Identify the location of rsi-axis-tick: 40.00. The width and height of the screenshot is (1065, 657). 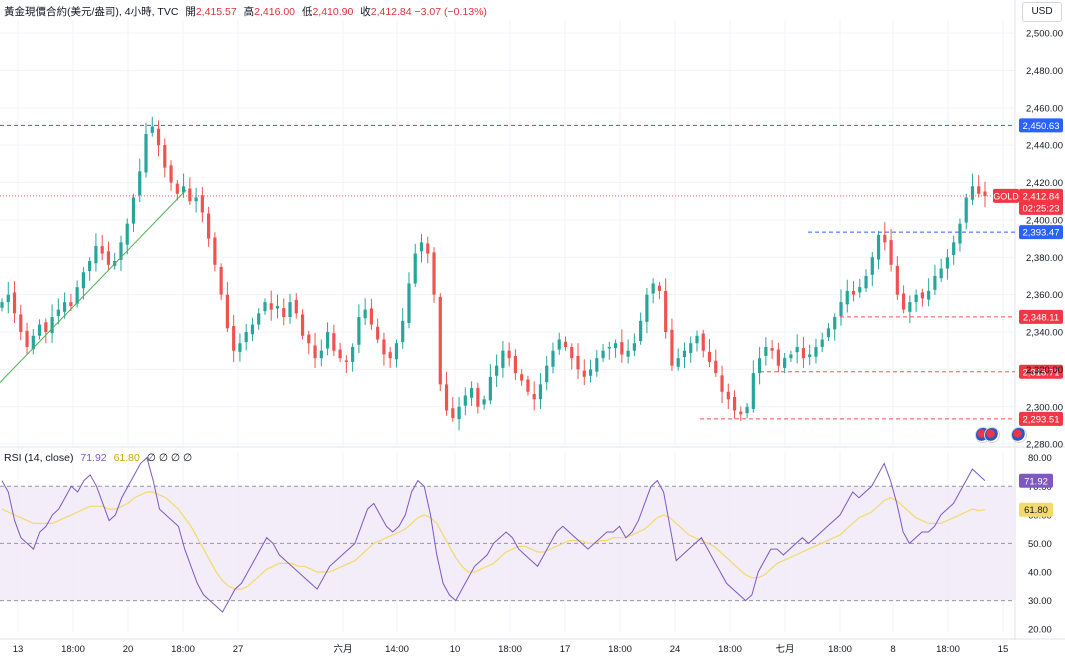
(1040, 573).